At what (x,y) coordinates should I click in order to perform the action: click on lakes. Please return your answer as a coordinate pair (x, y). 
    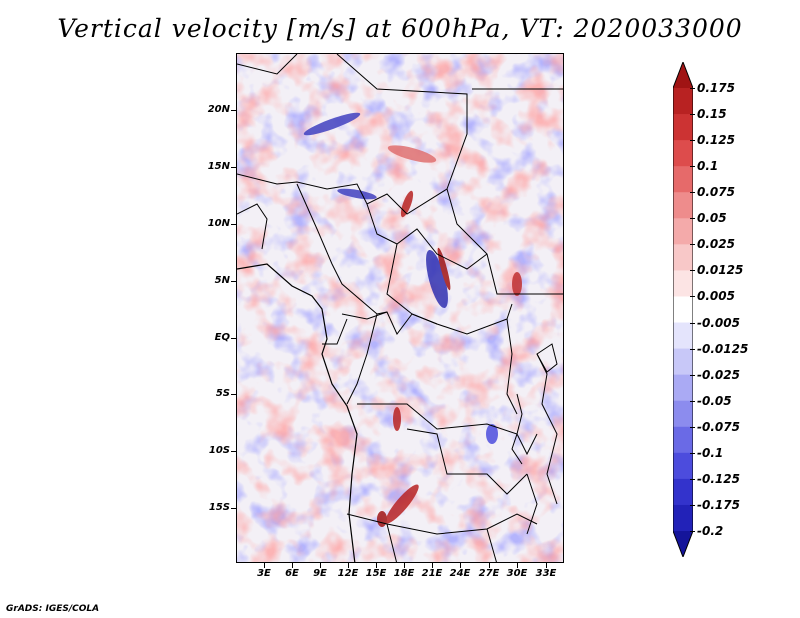
    Looking at the image, I should click on (532, 384).